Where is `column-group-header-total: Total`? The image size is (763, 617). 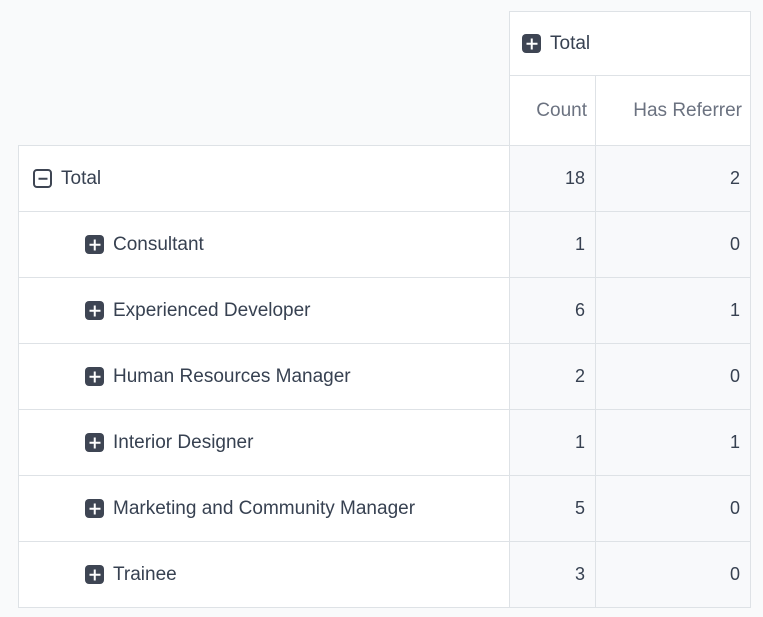
column-group-header-total: Total is located at coordinates (630, 43).